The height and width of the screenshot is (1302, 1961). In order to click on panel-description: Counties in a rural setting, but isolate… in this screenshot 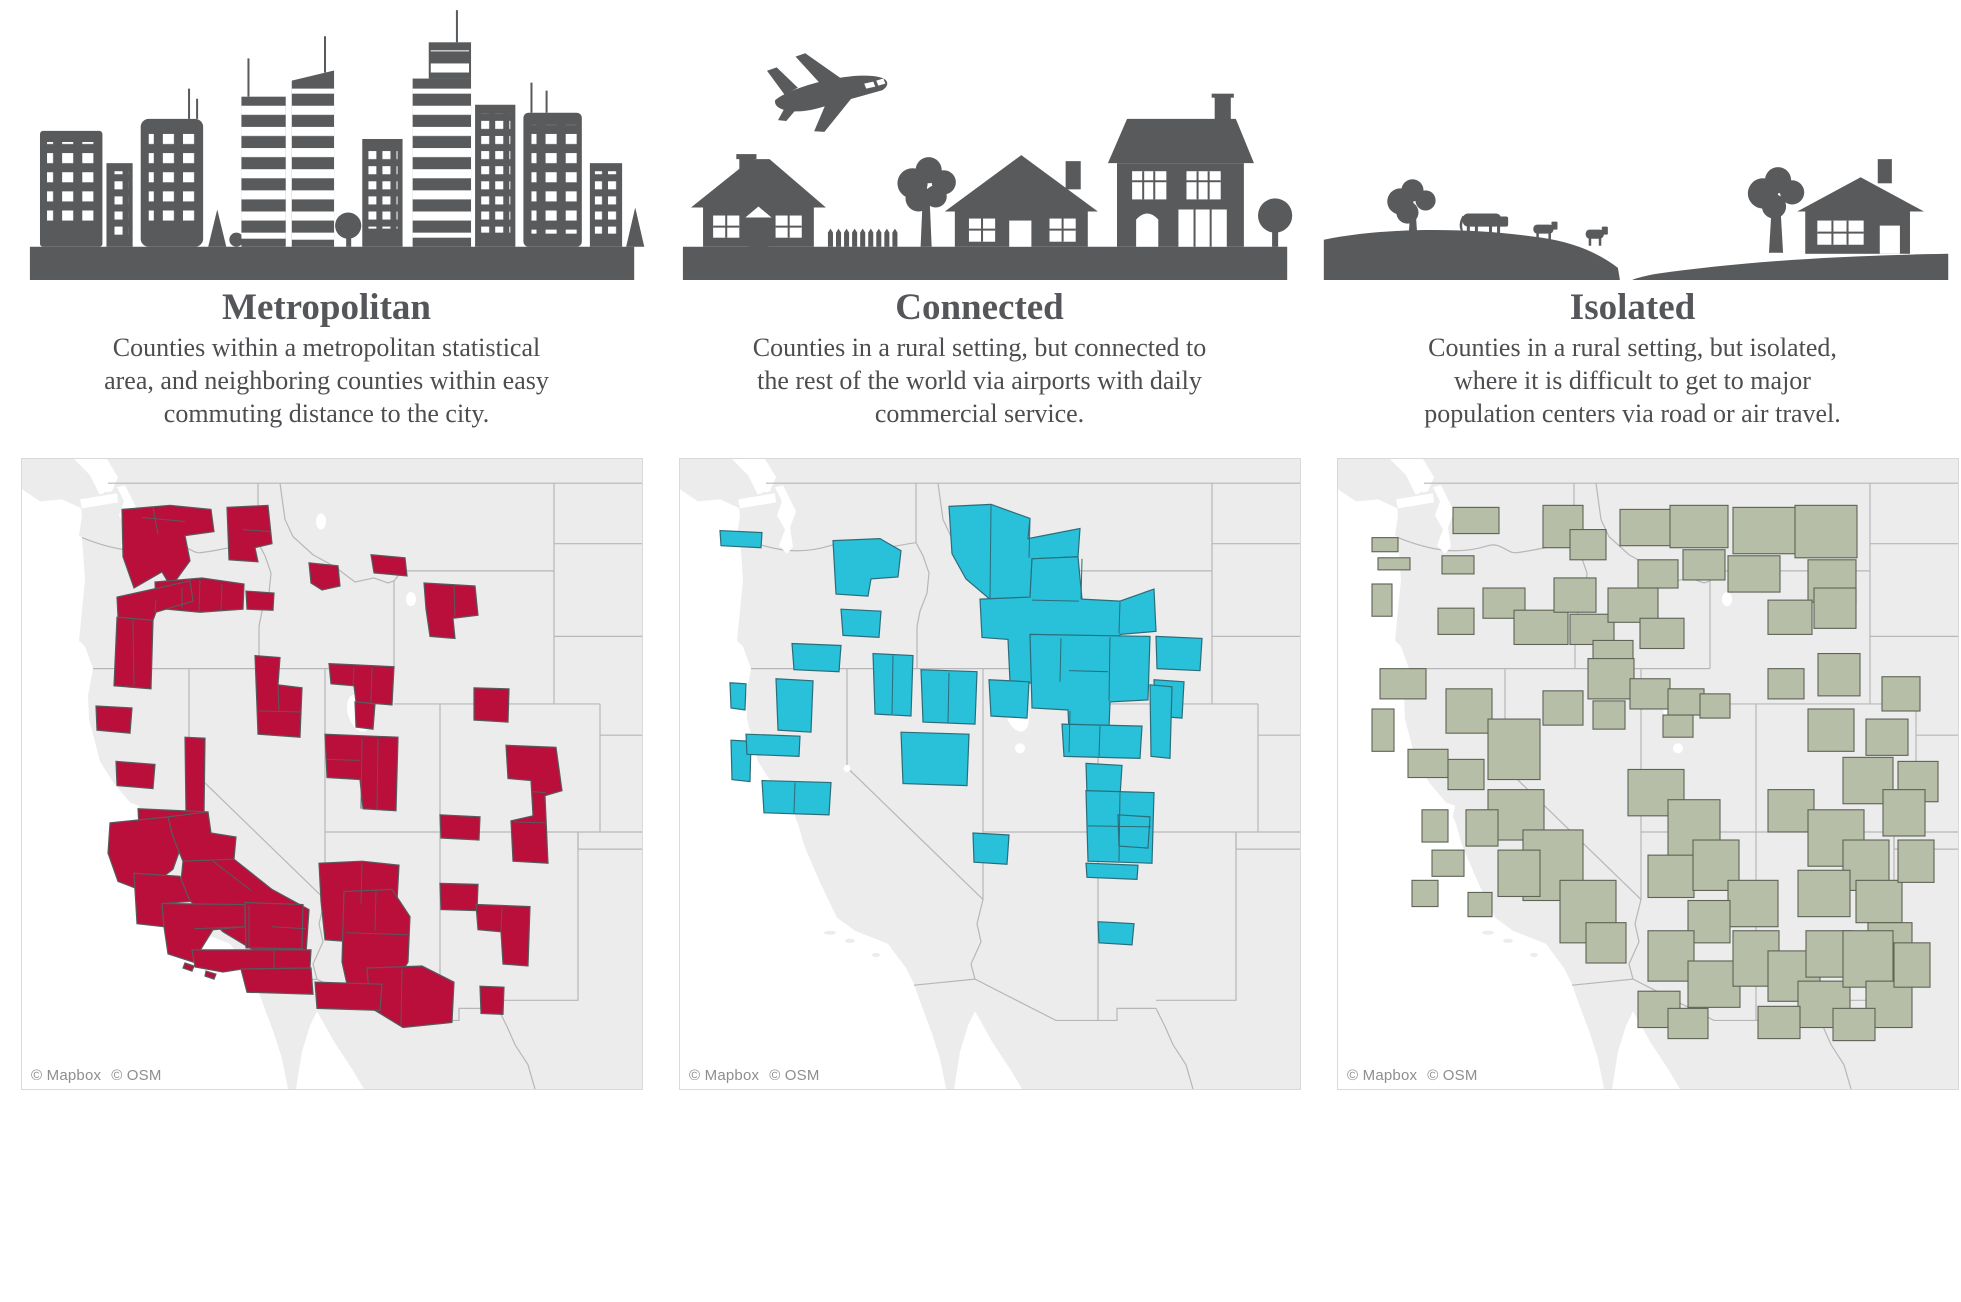, I will do `click(1632, 380)`.